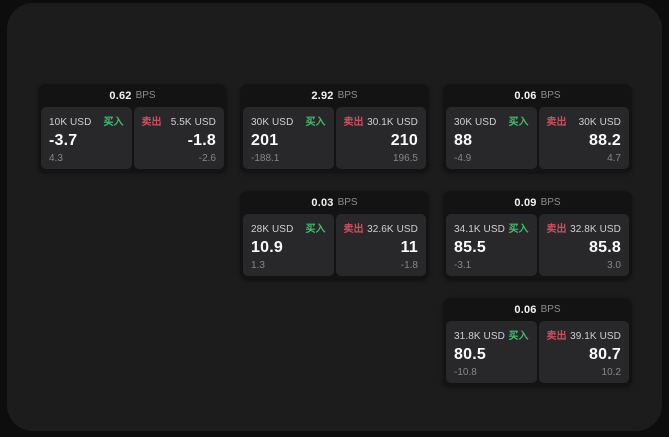 The height and width of the screenshot is (437, 669). I want to click on buy-amount: 28K USD, so click(272, 229).